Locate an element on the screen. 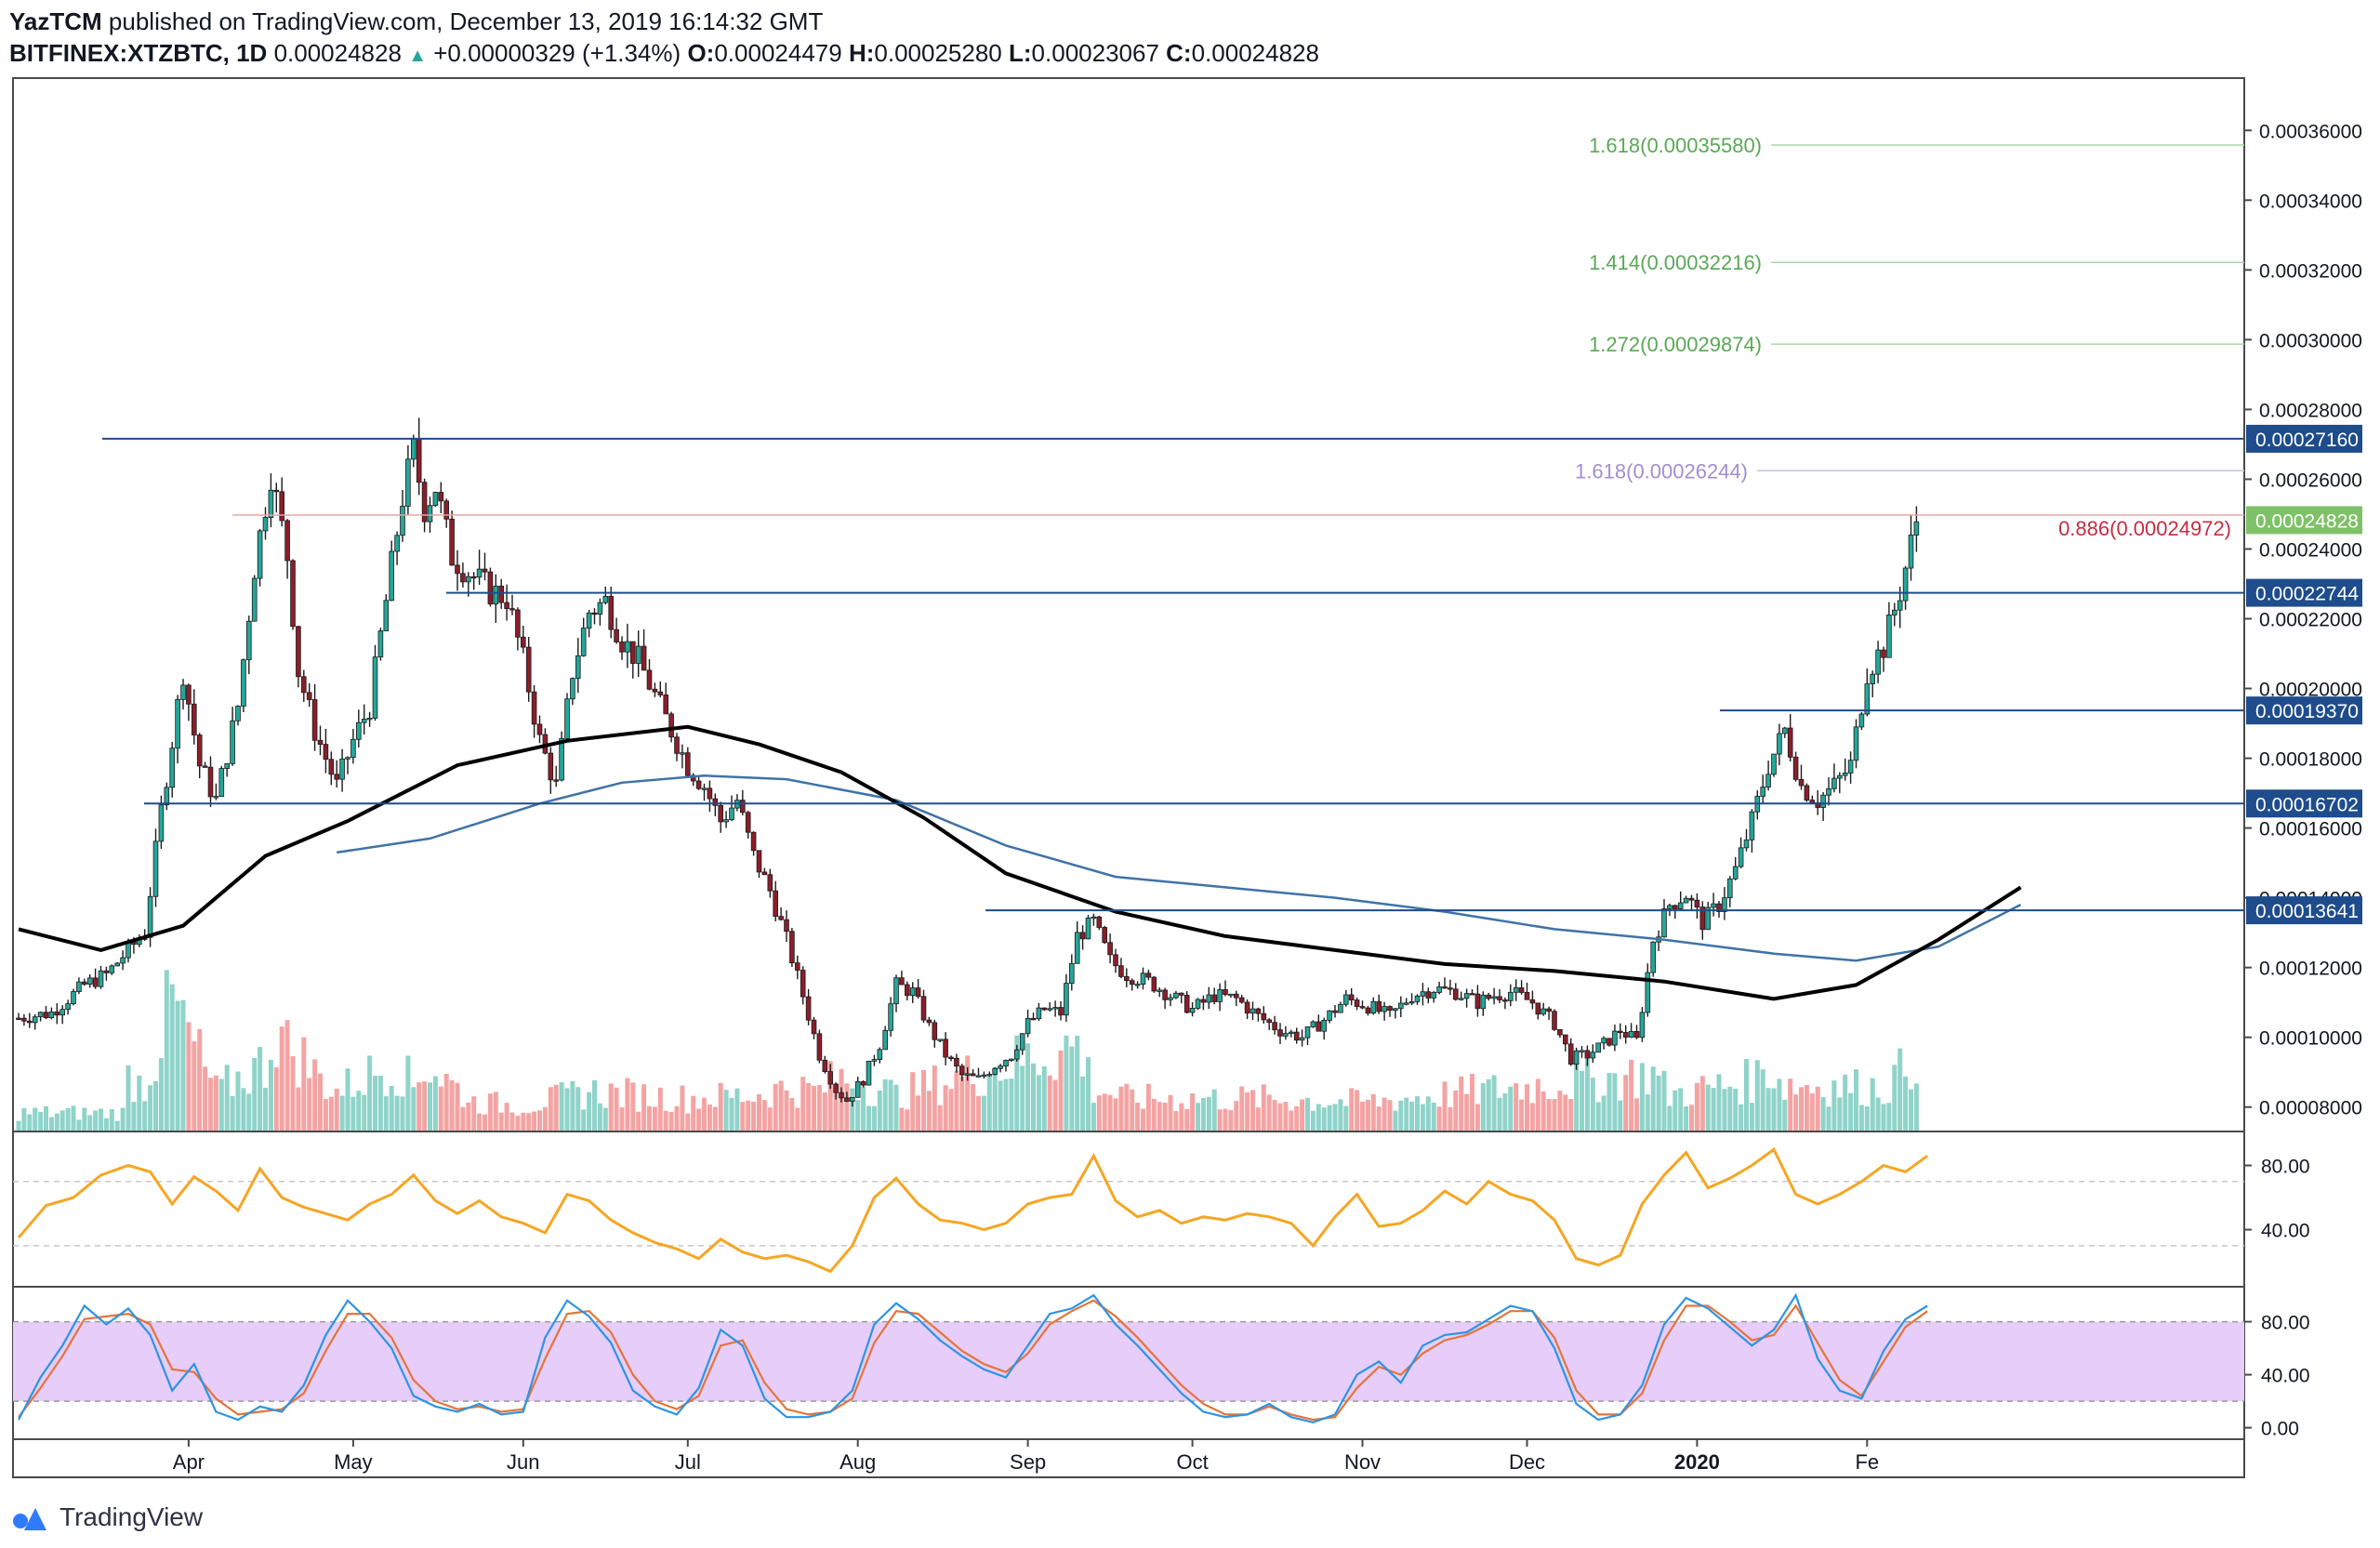 This screenshot has height=1548, width=2380. tradingview-logo-icon is located at coordinates (31, 1517).